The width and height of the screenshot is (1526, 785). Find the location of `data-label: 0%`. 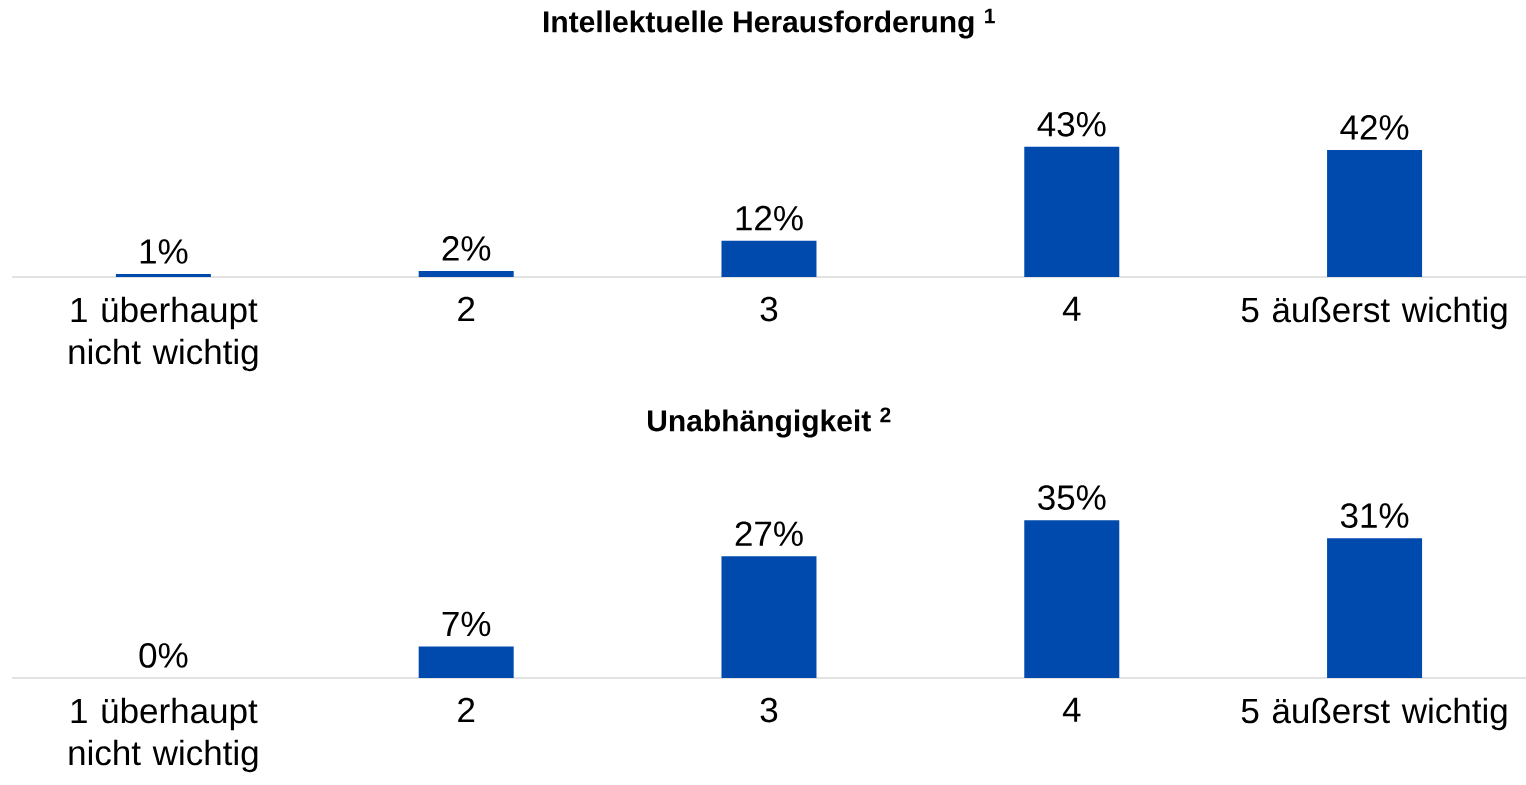

data-label: 0% is located at coordinates (163, 655).